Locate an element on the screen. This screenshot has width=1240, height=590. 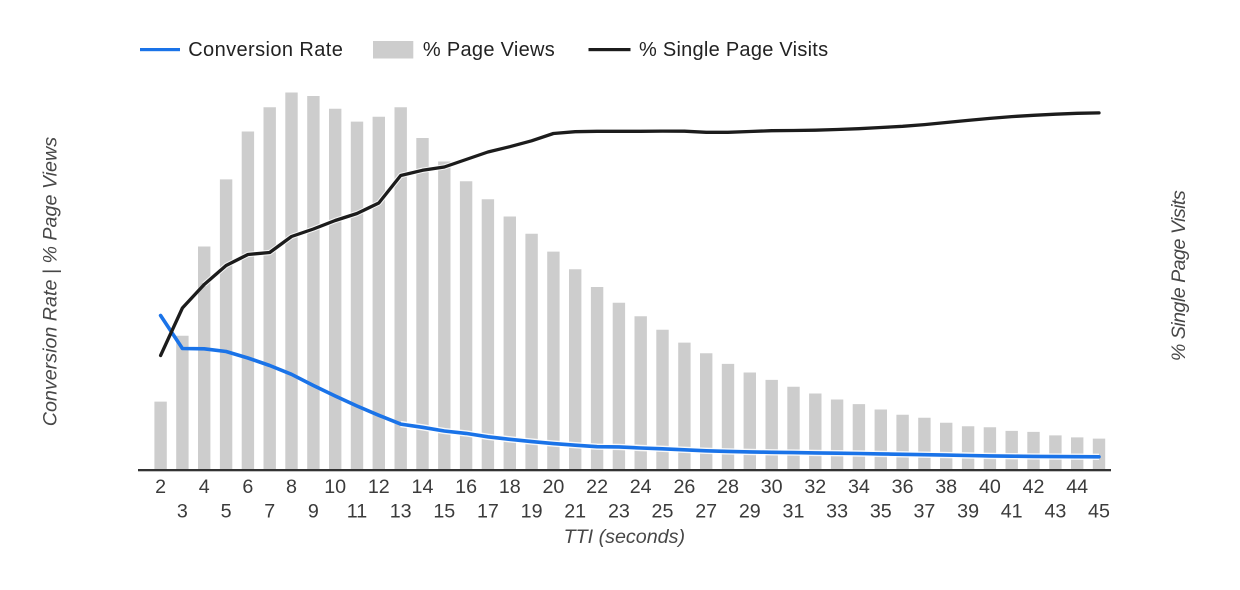
svg-text: 23 is located at coordinates (619, 512).